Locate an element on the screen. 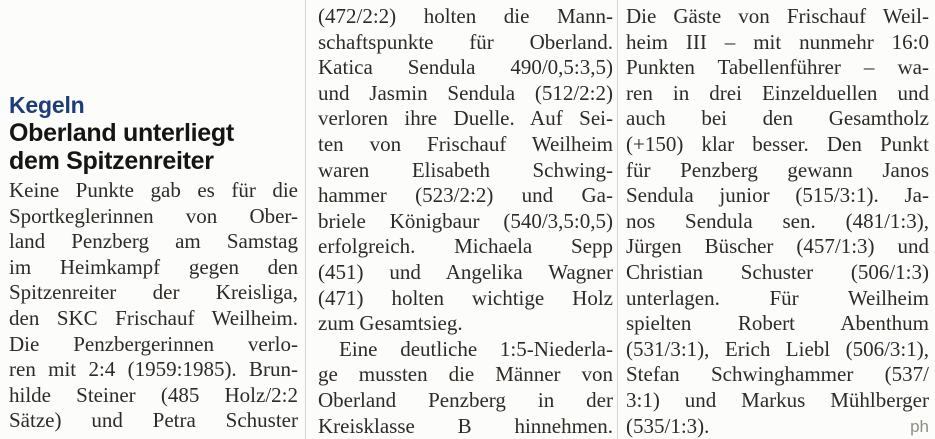 Image resolution: width=935 pixels, height=439 pixels. text-line: Oberland Penzberg in der is located at coordinates (465, 399).